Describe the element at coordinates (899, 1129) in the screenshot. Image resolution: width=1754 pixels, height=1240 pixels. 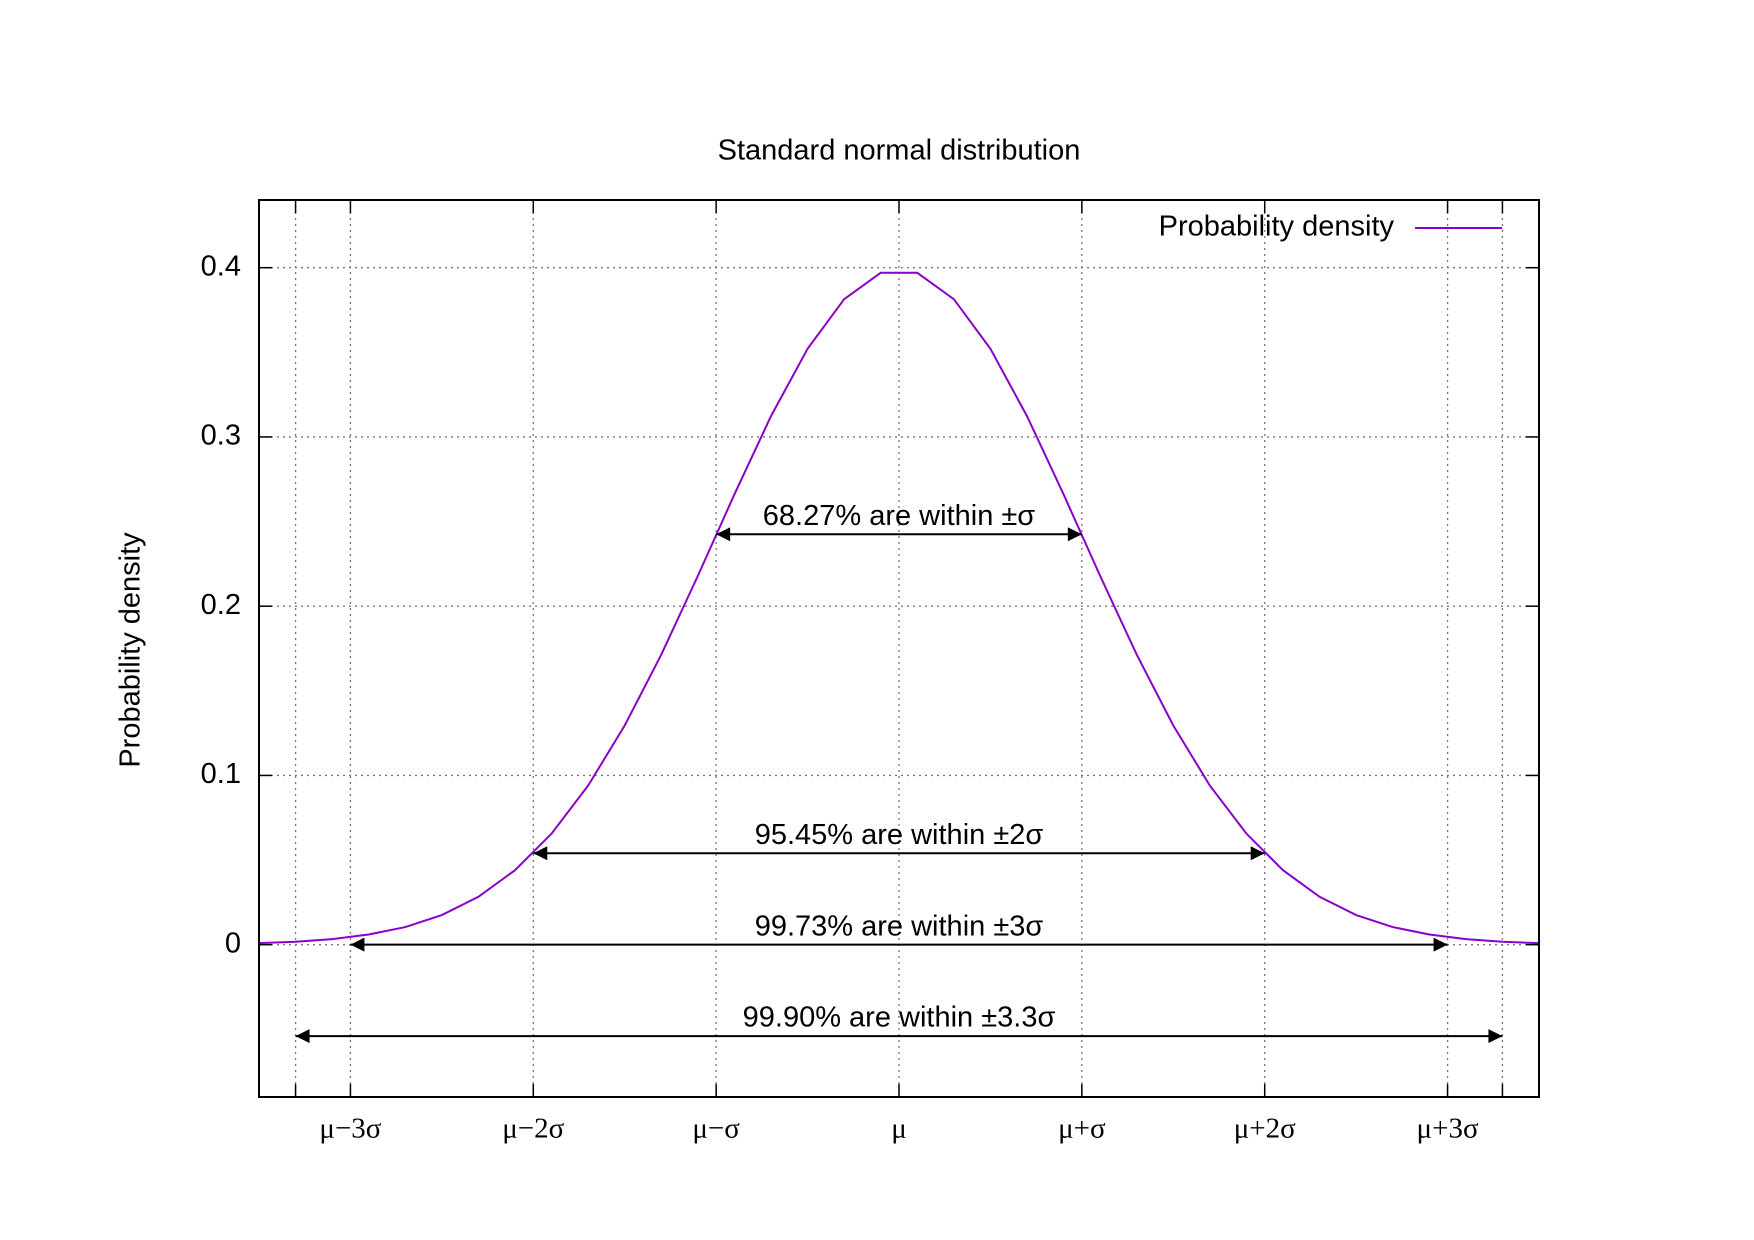
I see `x-tick-label: μ` at that location.